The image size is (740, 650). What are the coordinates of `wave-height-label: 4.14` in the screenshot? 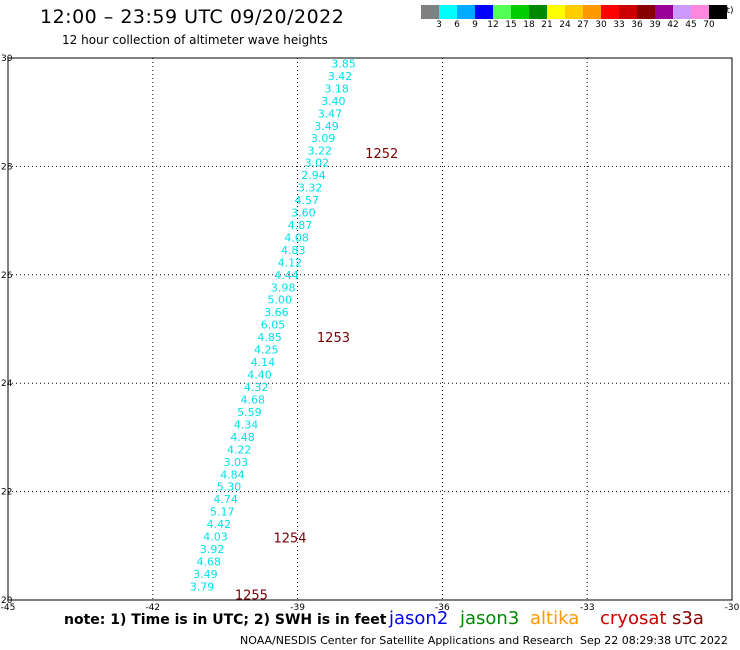 It's located at (263, 362).